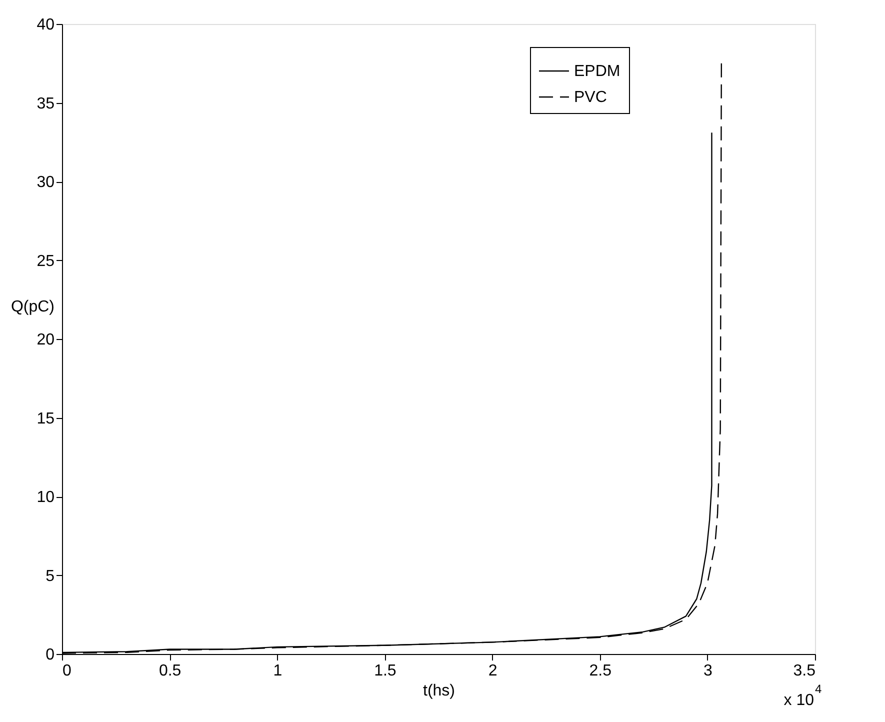 The height and width of the screenshot is (722, 885). I want to click on x-tick-label: 2, so click(493, 671).